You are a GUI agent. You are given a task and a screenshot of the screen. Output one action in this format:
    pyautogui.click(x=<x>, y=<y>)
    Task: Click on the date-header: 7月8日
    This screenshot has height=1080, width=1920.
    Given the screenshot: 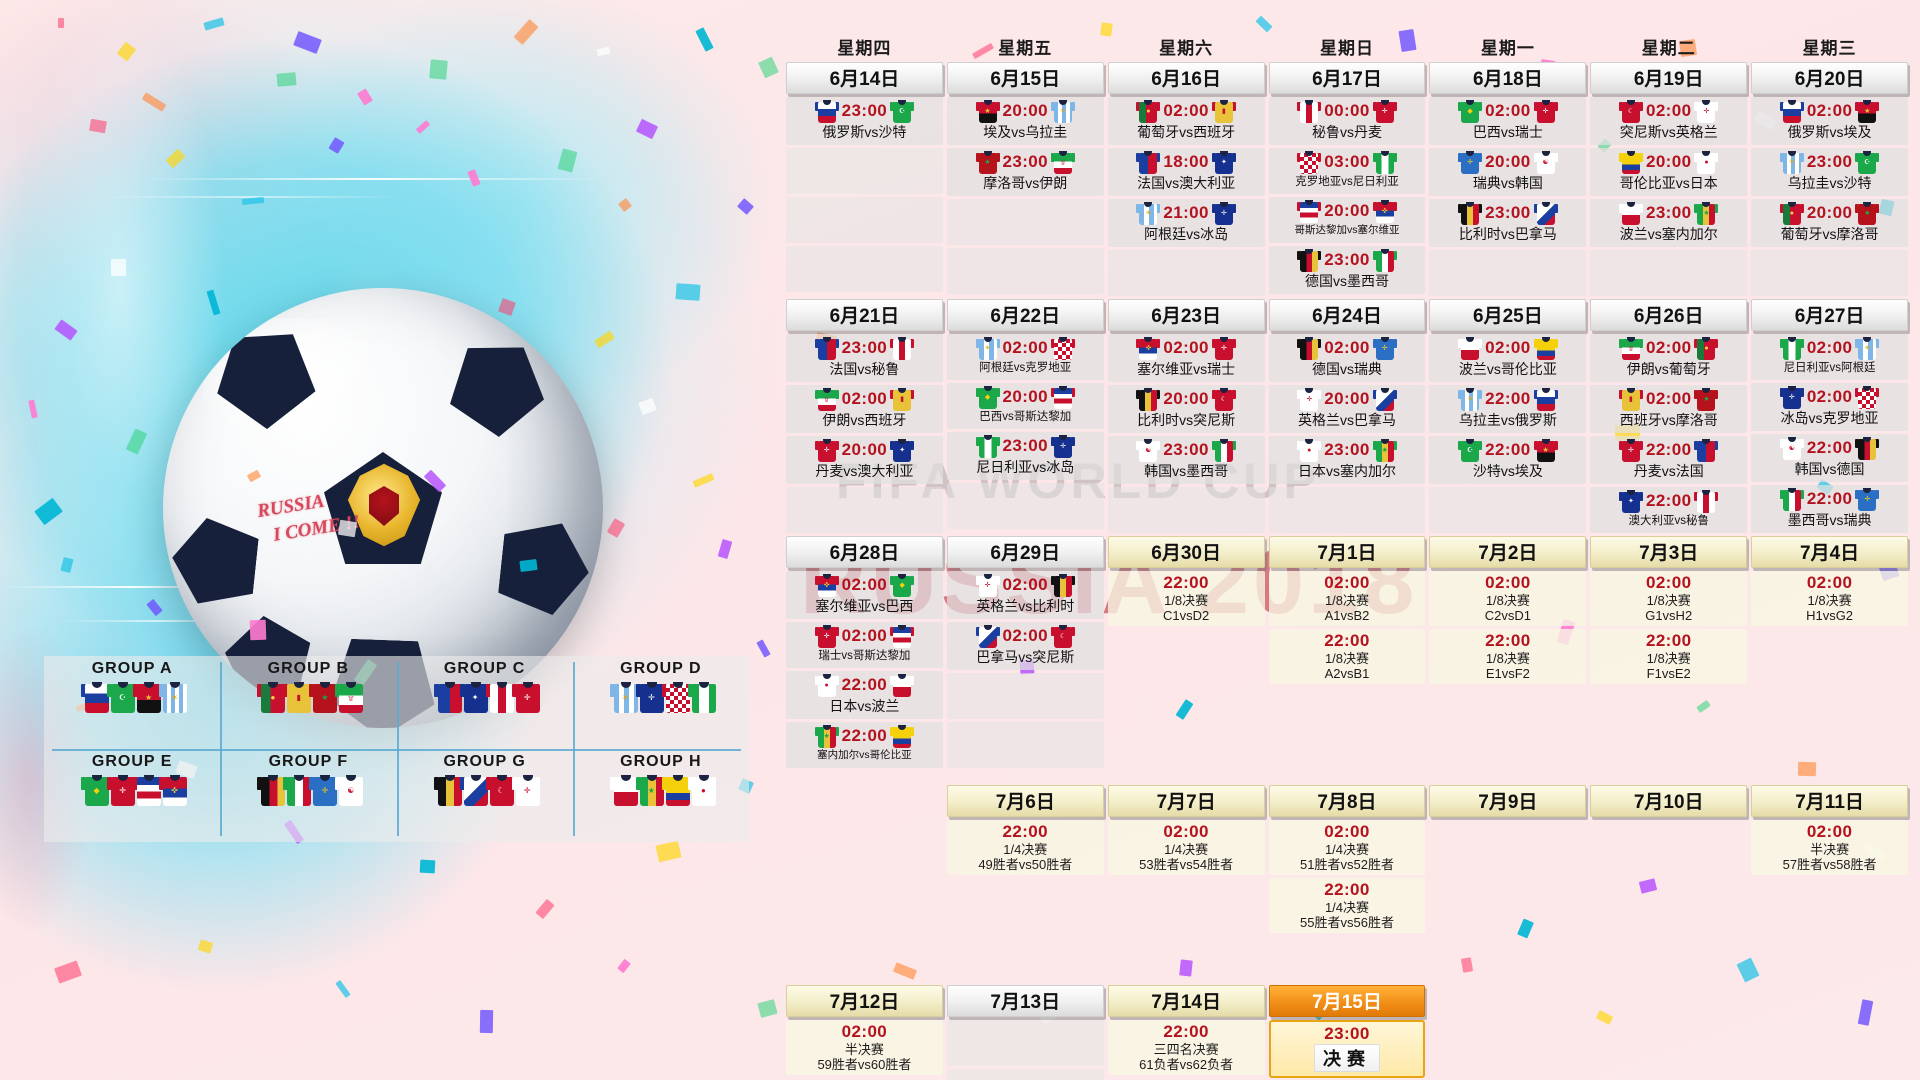 What is the action you would take?
    pyautogui.click(x=1347, y=801)
    